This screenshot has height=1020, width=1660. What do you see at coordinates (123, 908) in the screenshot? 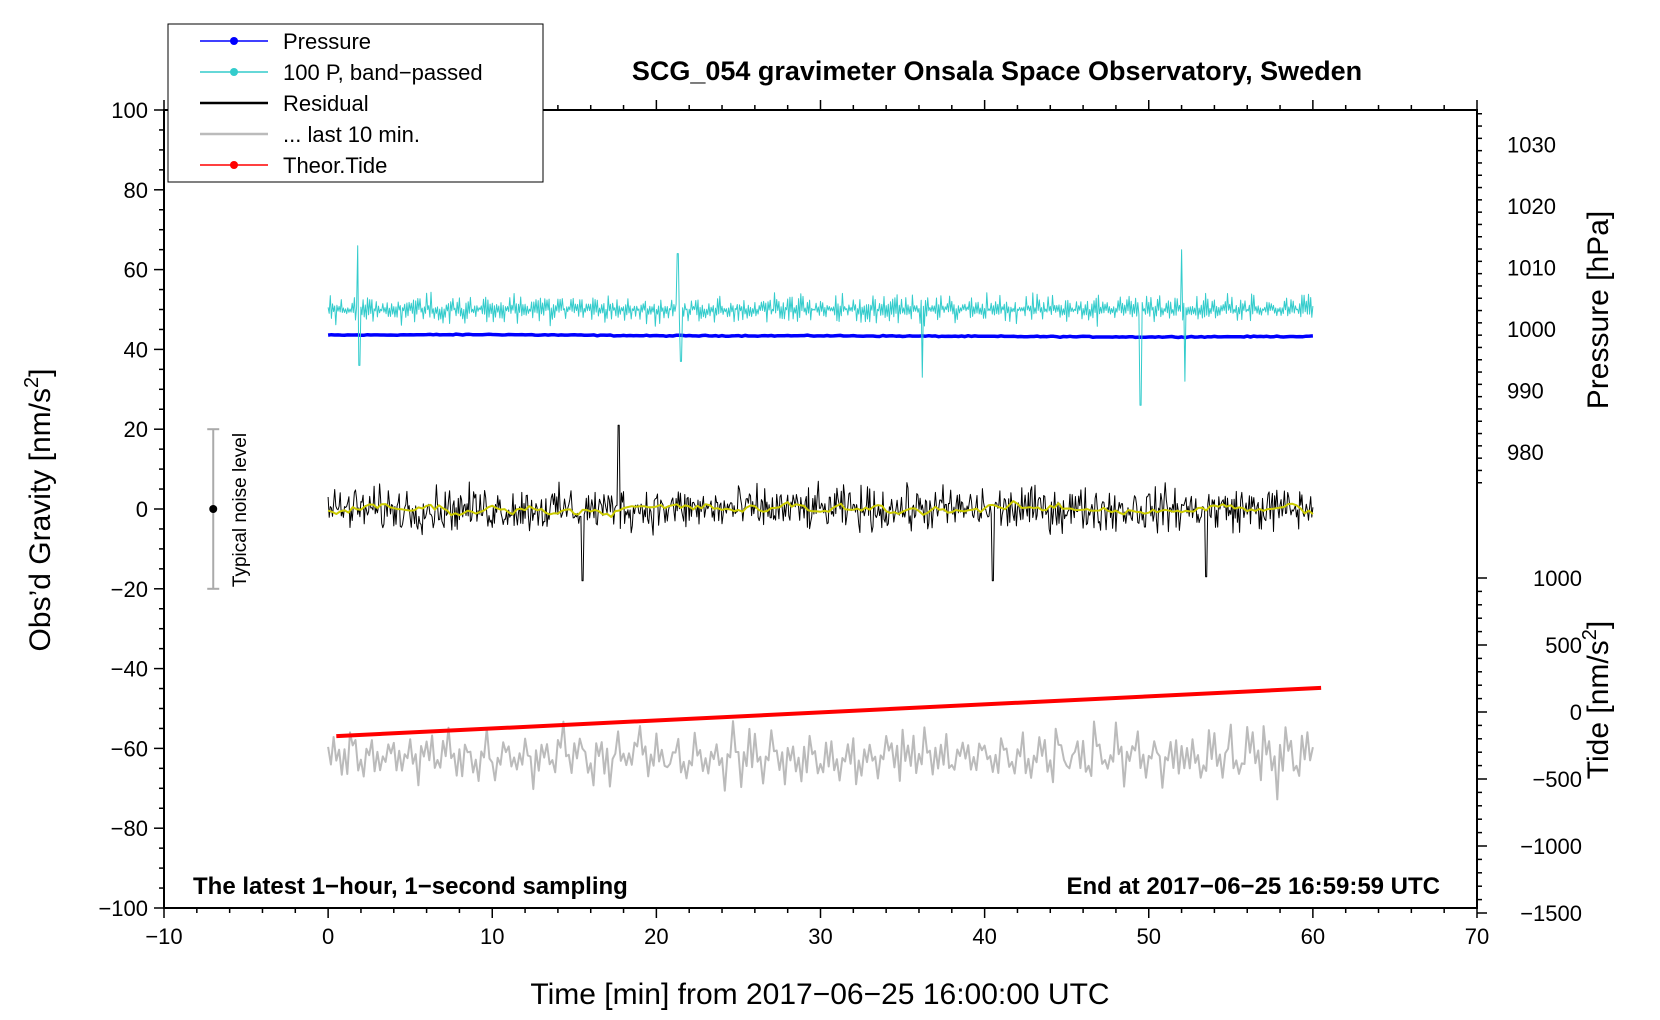
I see `y-tick-label: −100` at bounding box center [123, 908].